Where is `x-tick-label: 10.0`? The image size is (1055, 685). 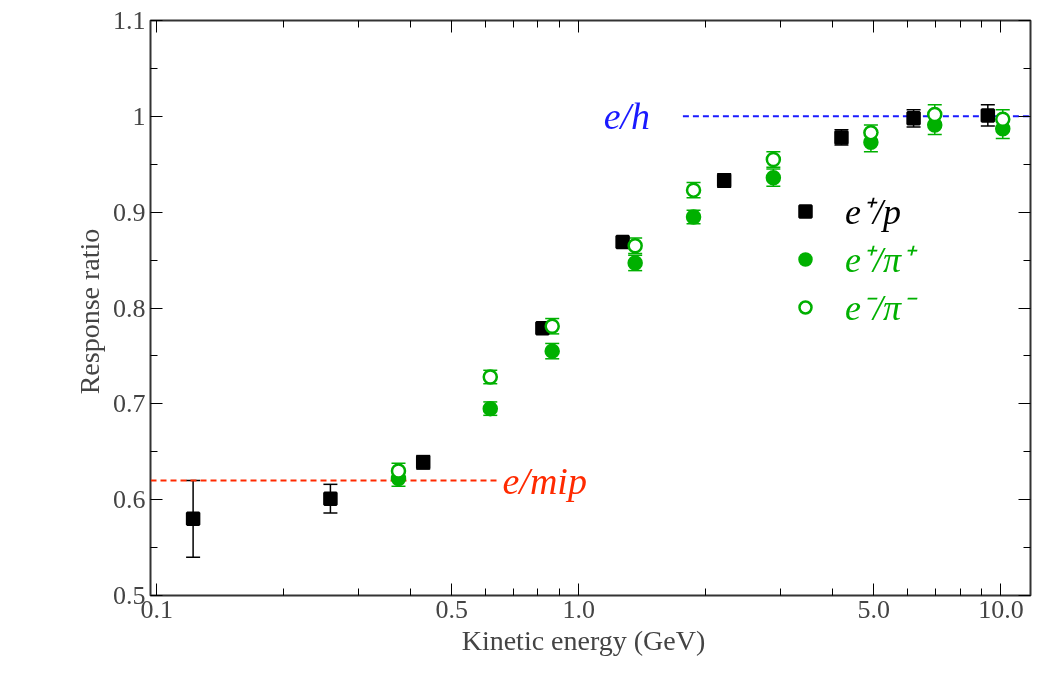 x-tick-label: 10.0 is located at coordinates (1001, 609).